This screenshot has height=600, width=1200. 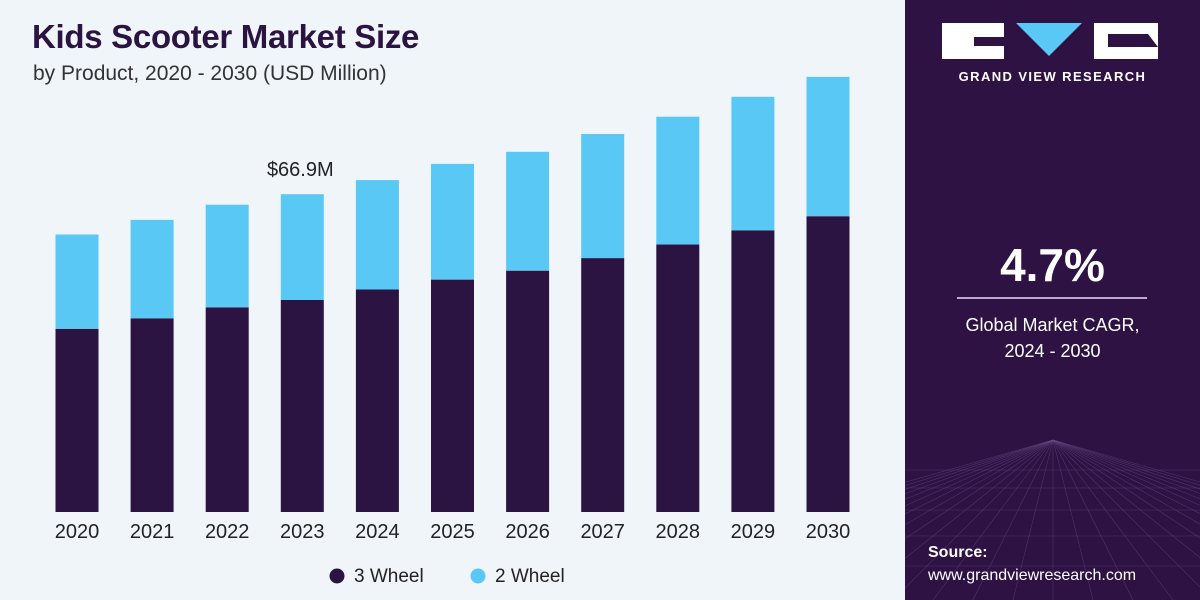 I want to click on x-tick-label: 2025, so click(x=452, y=532).